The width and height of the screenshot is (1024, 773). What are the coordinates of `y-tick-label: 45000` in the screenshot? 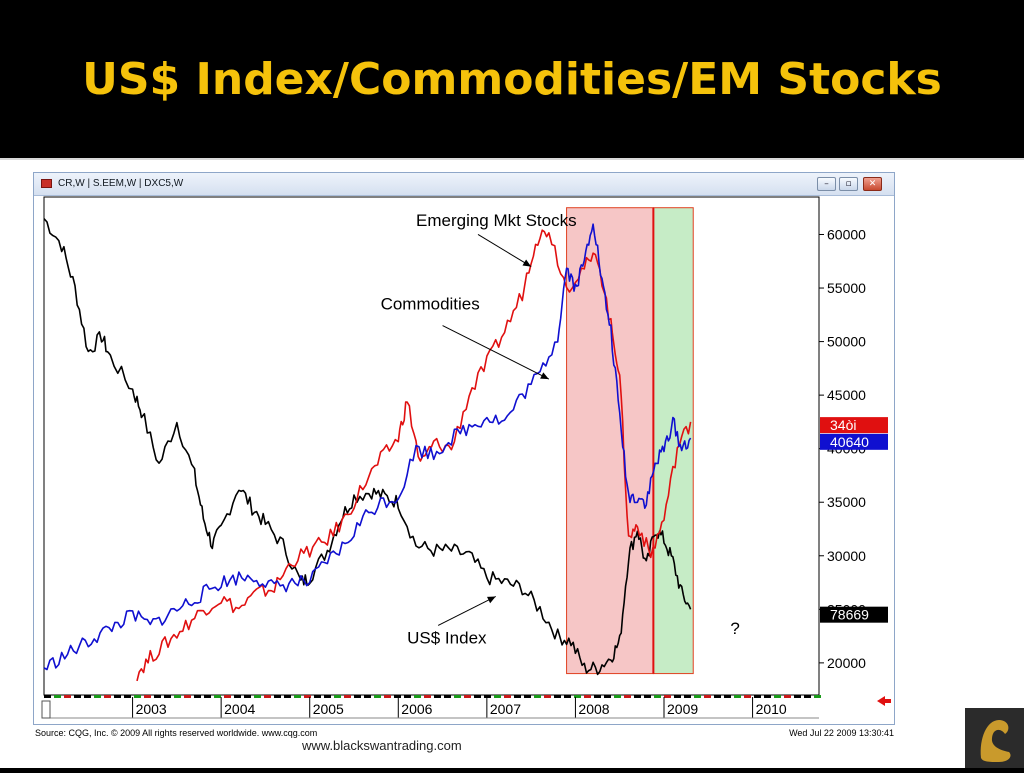 It's located at (846, 395).